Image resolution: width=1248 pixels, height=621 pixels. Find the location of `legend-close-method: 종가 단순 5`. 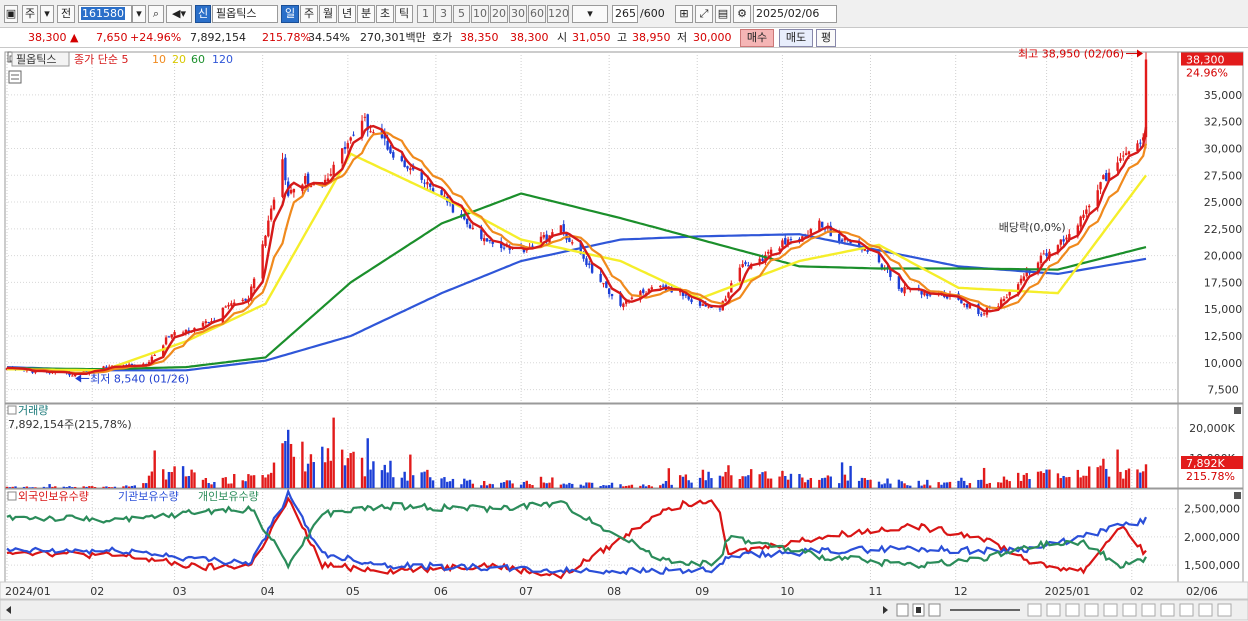

legend-close-method: 종가 단순 5 is located at coordinates (101, 59).